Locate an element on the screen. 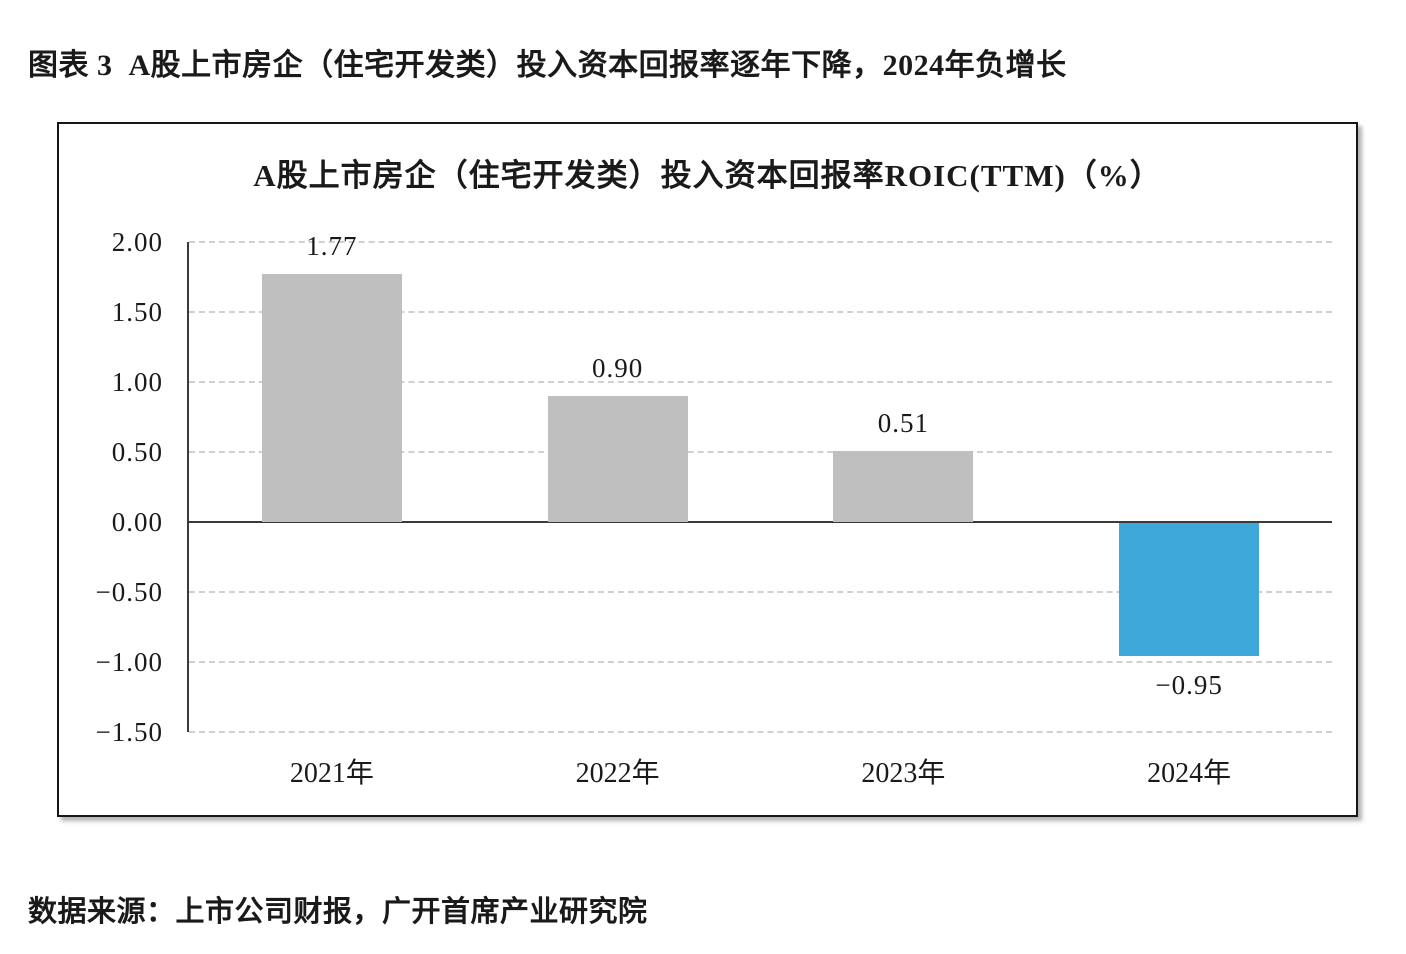  y-axis-tick-label: 1.00 is located at coordinates (137, 382).